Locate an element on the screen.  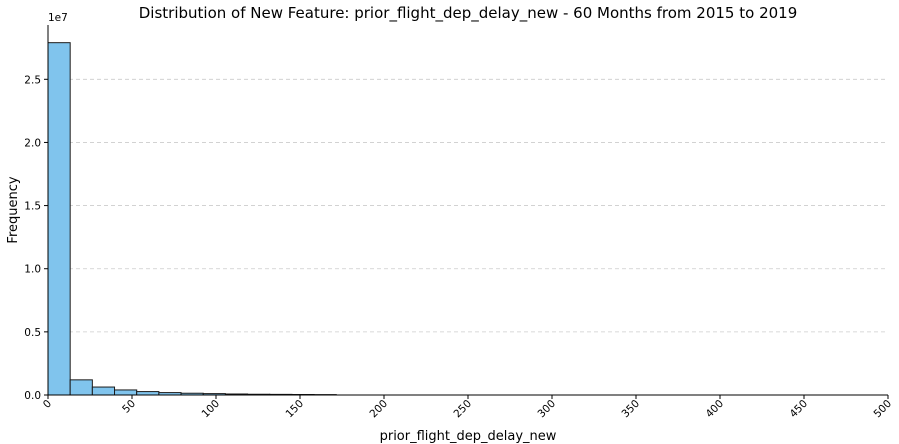
x-tick-label: 400 is located at coordinates (714, 409).